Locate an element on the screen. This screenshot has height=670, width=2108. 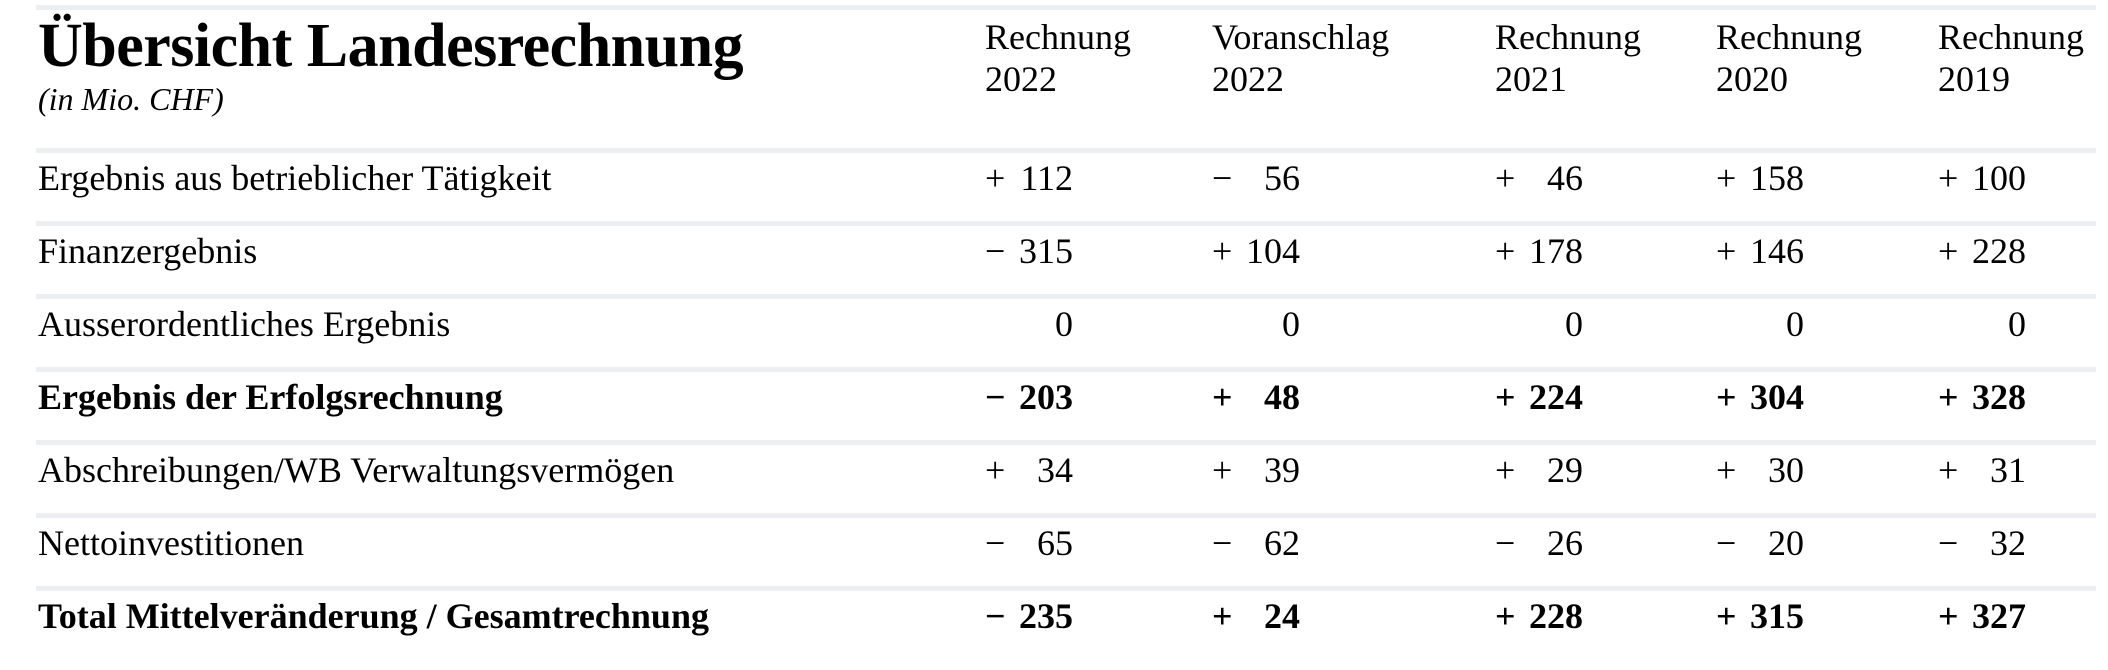
value-box: −203 is located at coordinates (1029, 397).